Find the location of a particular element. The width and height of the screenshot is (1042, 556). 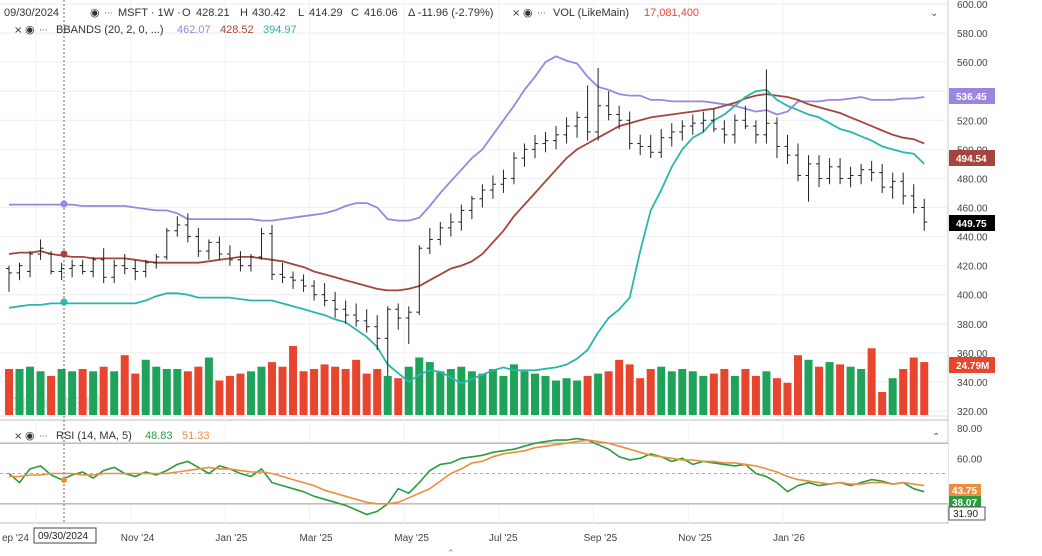

header-low-label: L is located at coordinates (301, 13).